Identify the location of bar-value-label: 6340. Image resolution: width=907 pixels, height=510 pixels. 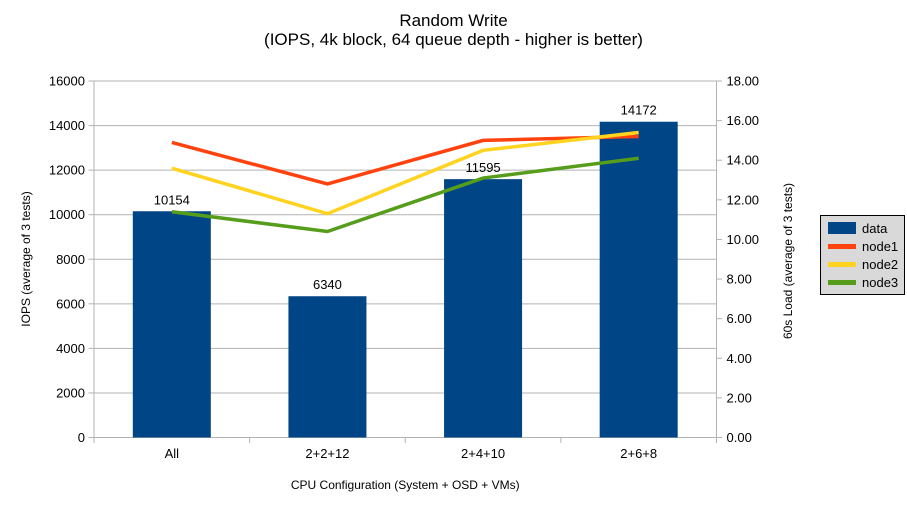
(327, 284).